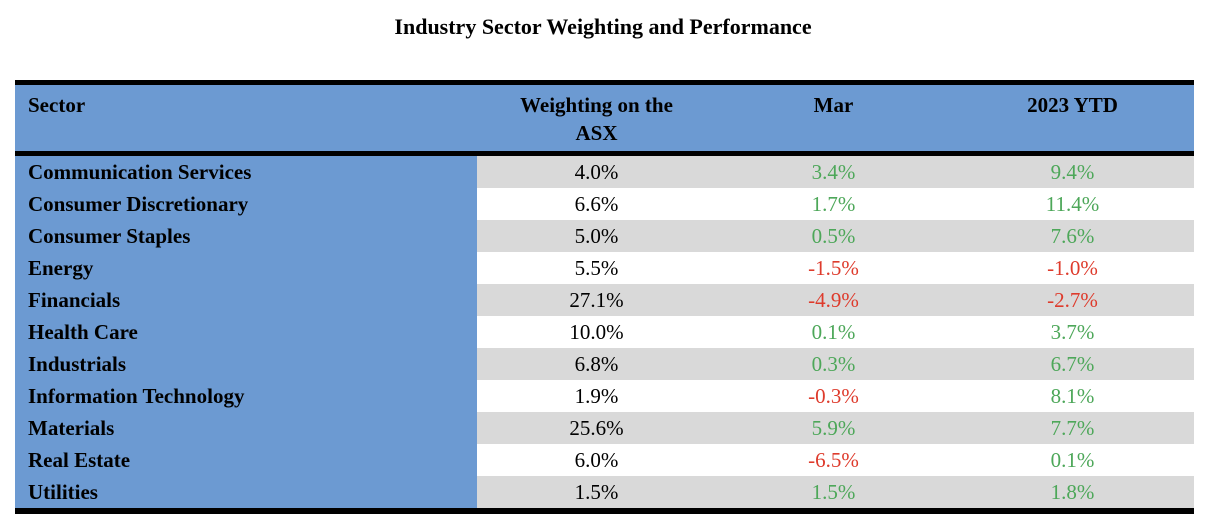 This screenshot has height=522, width=1206. Describe the element at coordinates (833, 119) in the screenshot. I see `col-header-mar: Mar` at that location.